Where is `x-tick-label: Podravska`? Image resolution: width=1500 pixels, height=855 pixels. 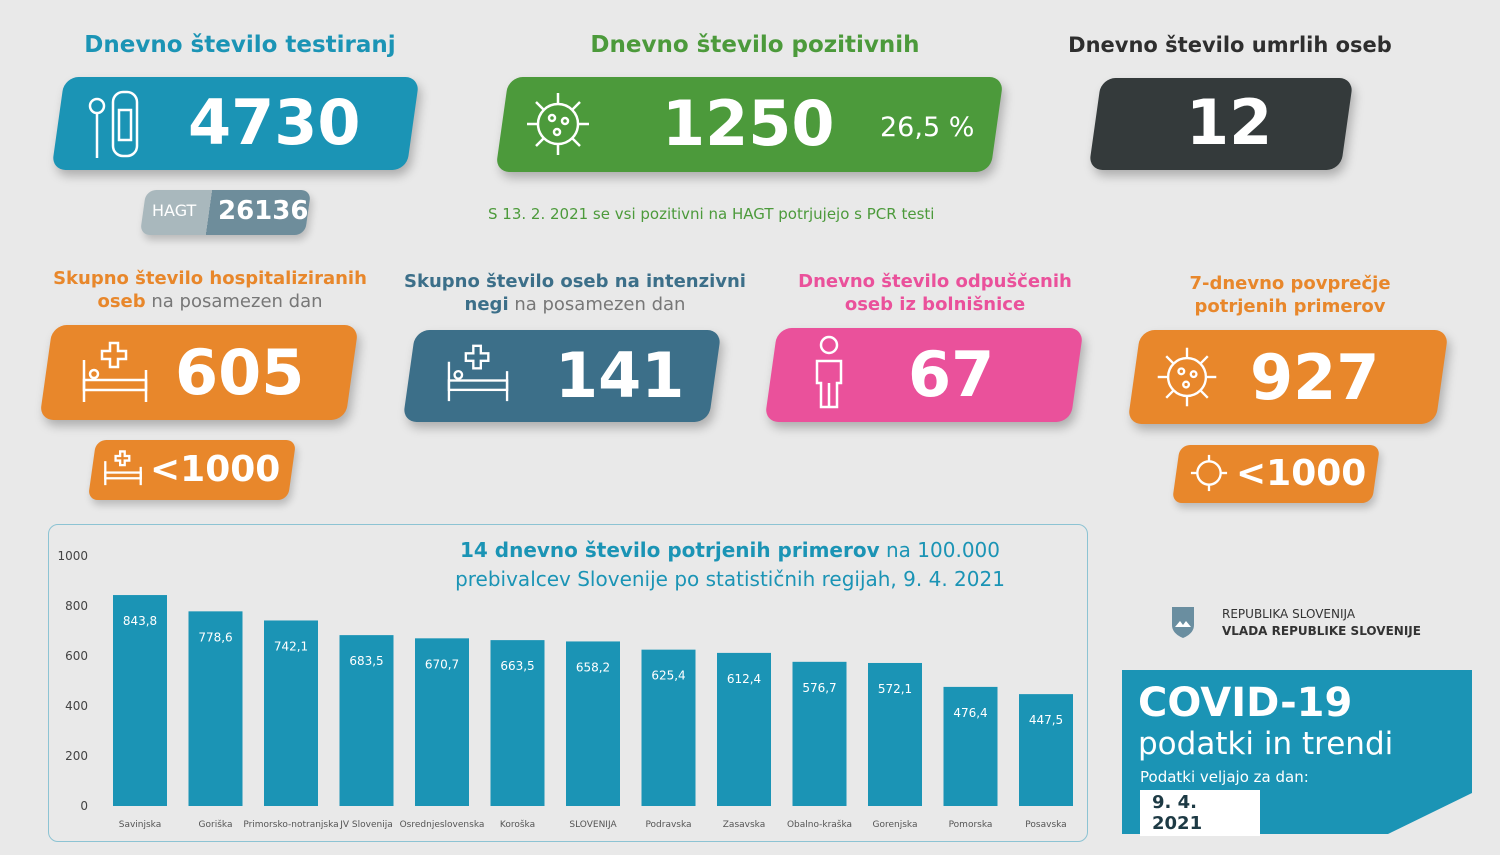
x-tick-label: Podravska is located at coordinates (668, 825).